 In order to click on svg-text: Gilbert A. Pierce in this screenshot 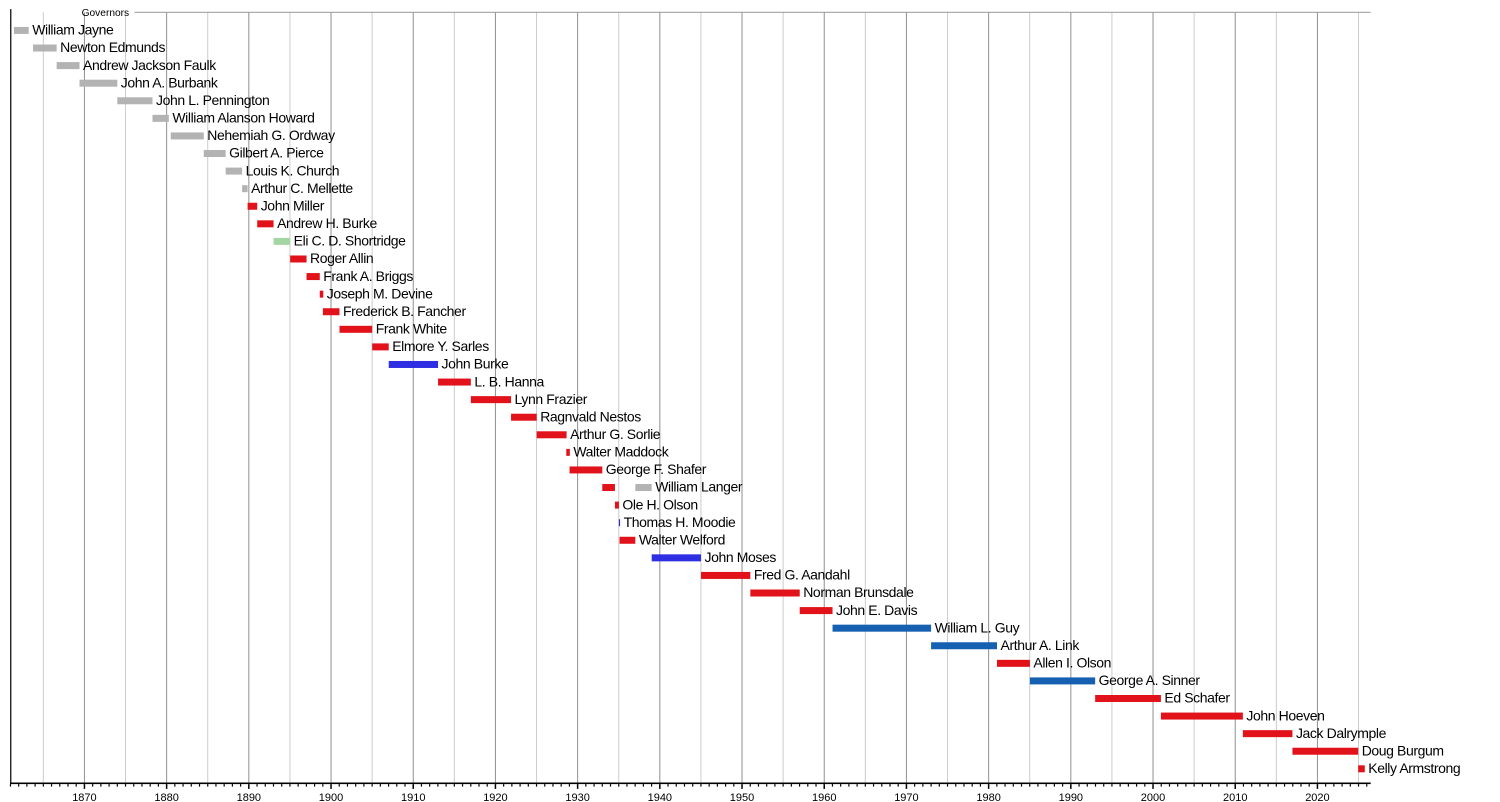, I will do `click(276, 153)`.